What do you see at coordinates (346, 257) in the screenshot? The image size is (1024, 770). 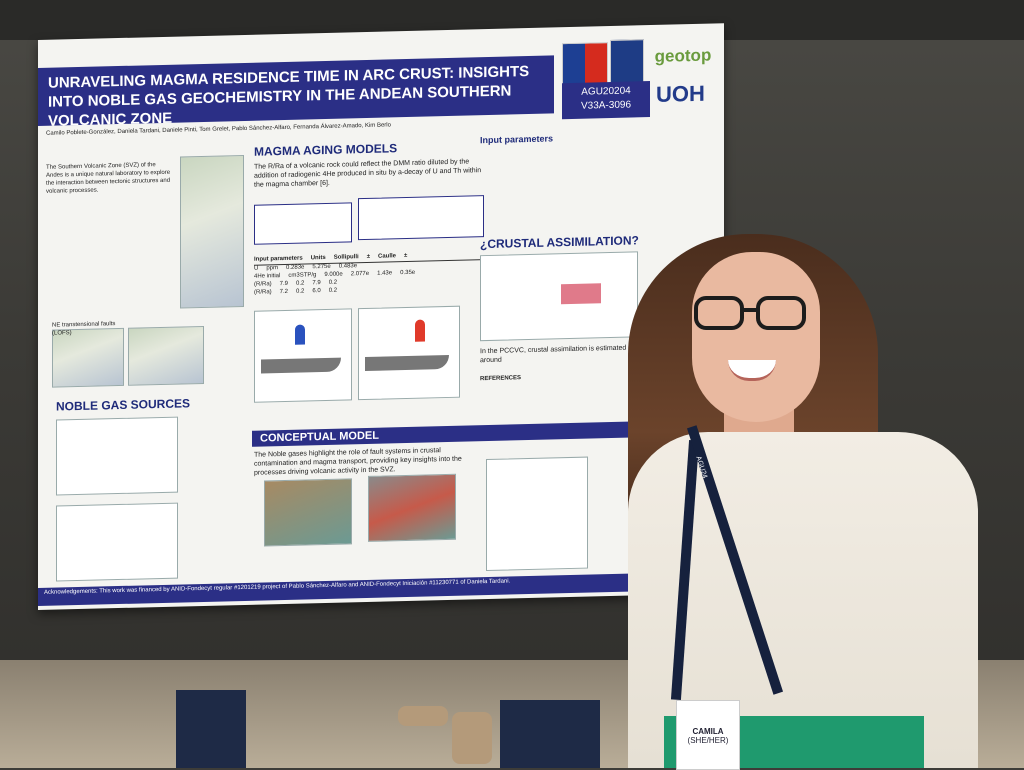 I see `table-header-cell: Sollipulli` at bounding box center [346, 257].